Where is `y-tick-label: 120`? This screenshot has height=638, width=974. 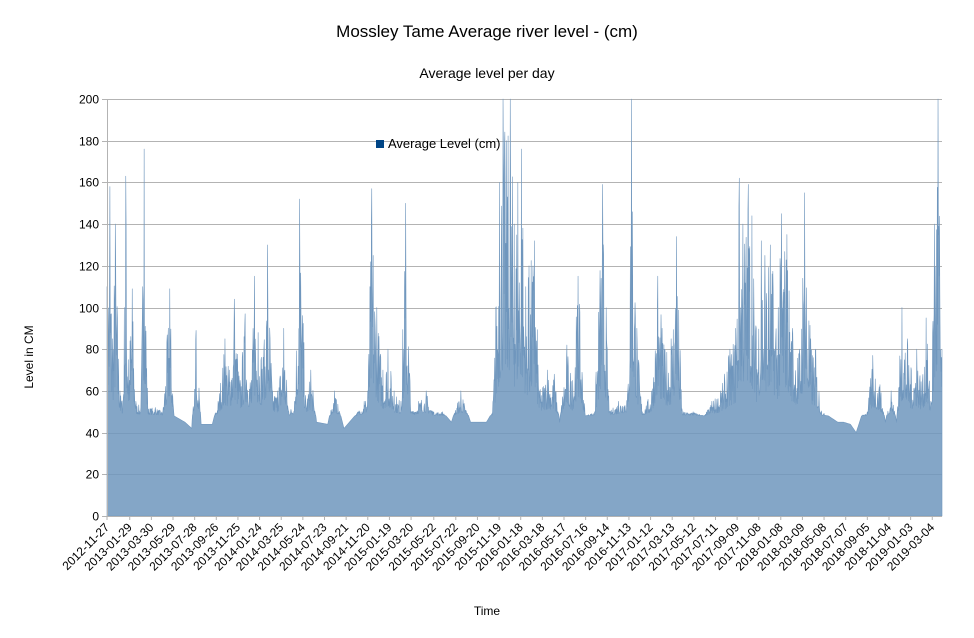 y-tick-label: 120 is located at coordinates (89, 267).